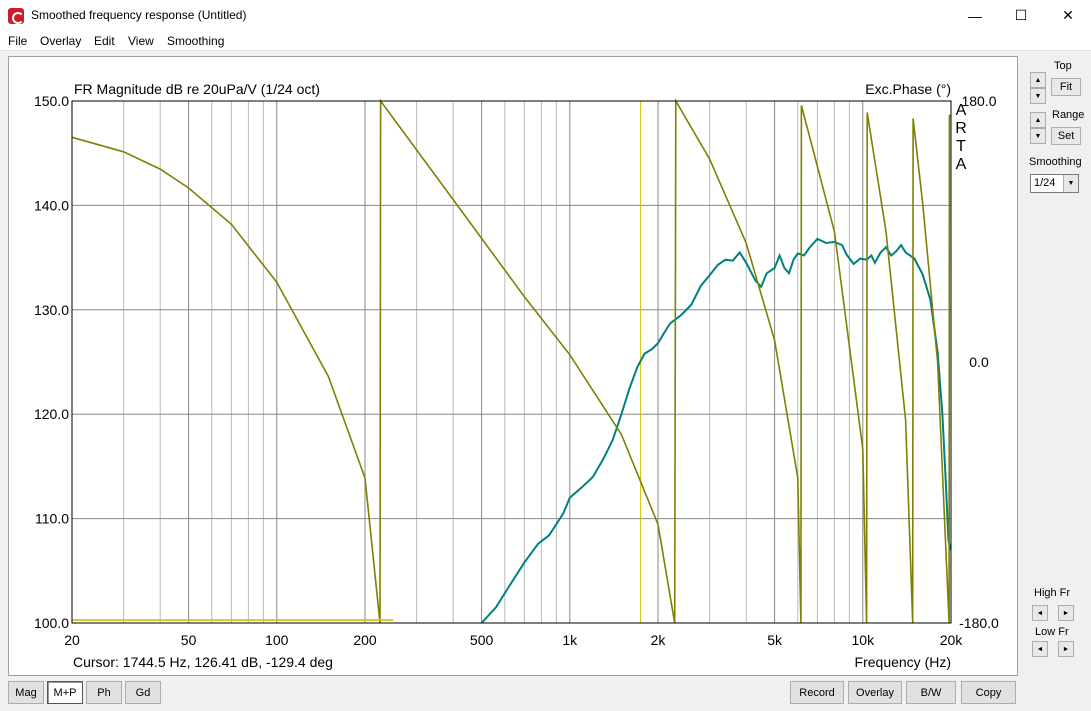 The image size is (1091, 711). I want to click on y-tick-label: 100.0, so click(51, 623).